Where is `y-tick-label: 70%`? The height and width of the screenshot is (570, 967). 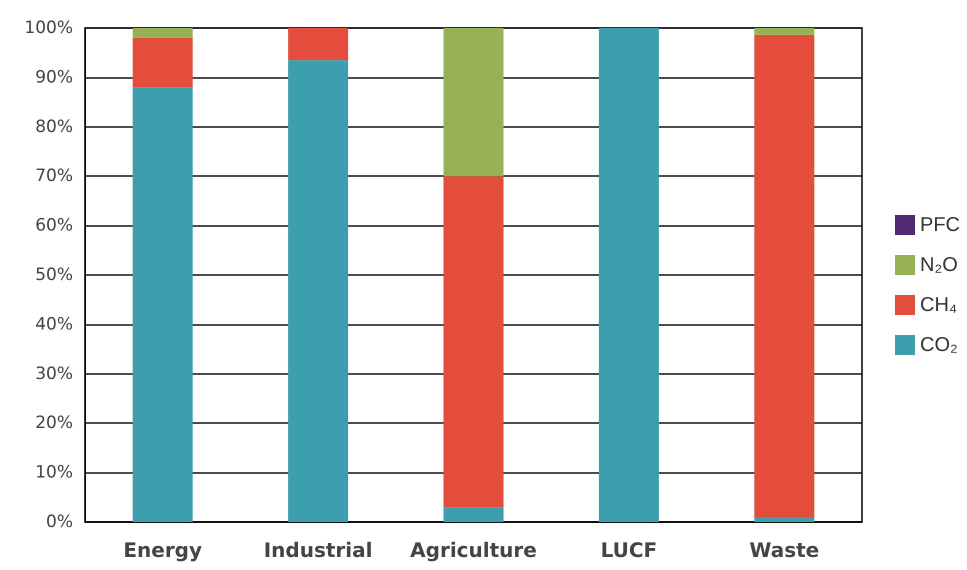 y-tick-label: 70% is located at coordinates (54, 176).